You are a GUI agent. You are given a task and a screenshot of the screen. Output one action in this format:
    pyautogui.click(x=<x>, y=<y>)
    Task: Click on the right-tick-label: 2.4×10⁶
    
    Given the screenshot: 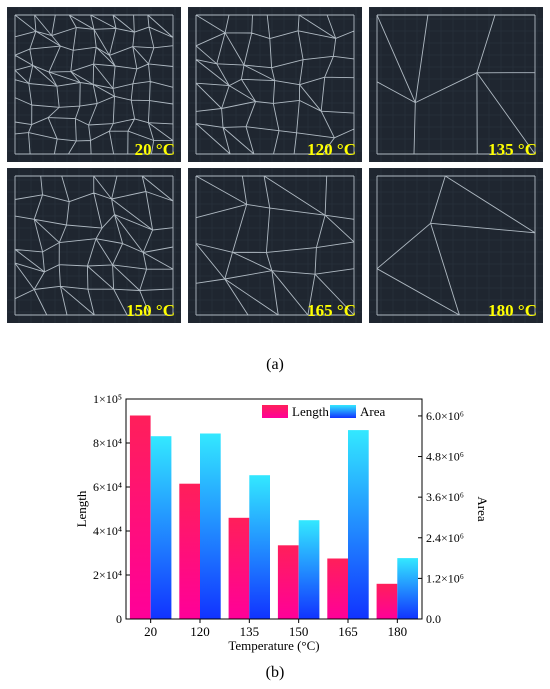 What is the action you would take?
    pyautogui.click(x=445, y=538)
    